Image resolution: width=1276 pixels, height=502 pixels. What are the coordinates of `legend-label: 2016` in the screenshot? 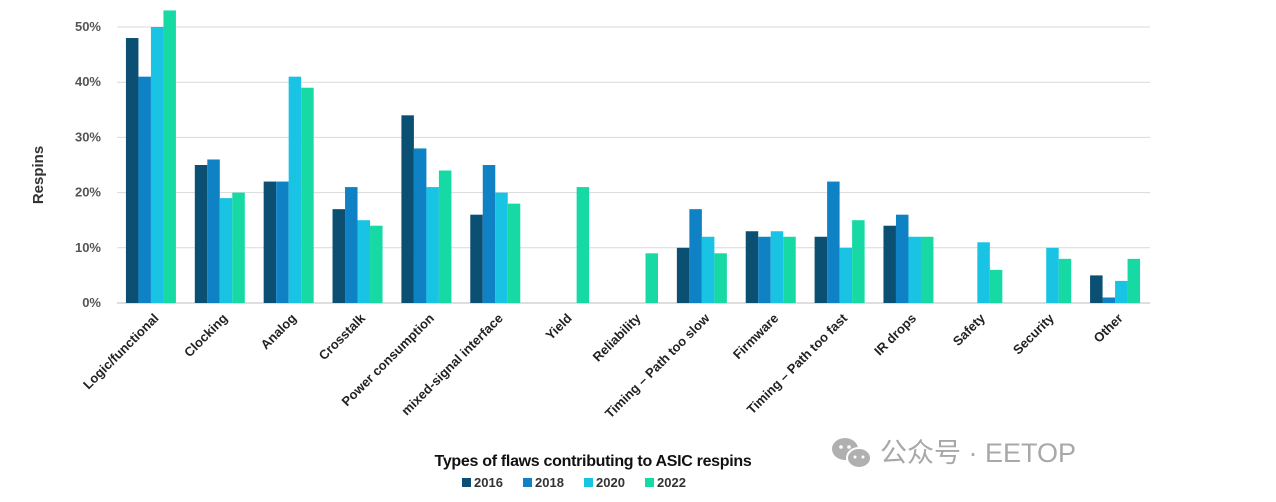 It's located at (488, 482).